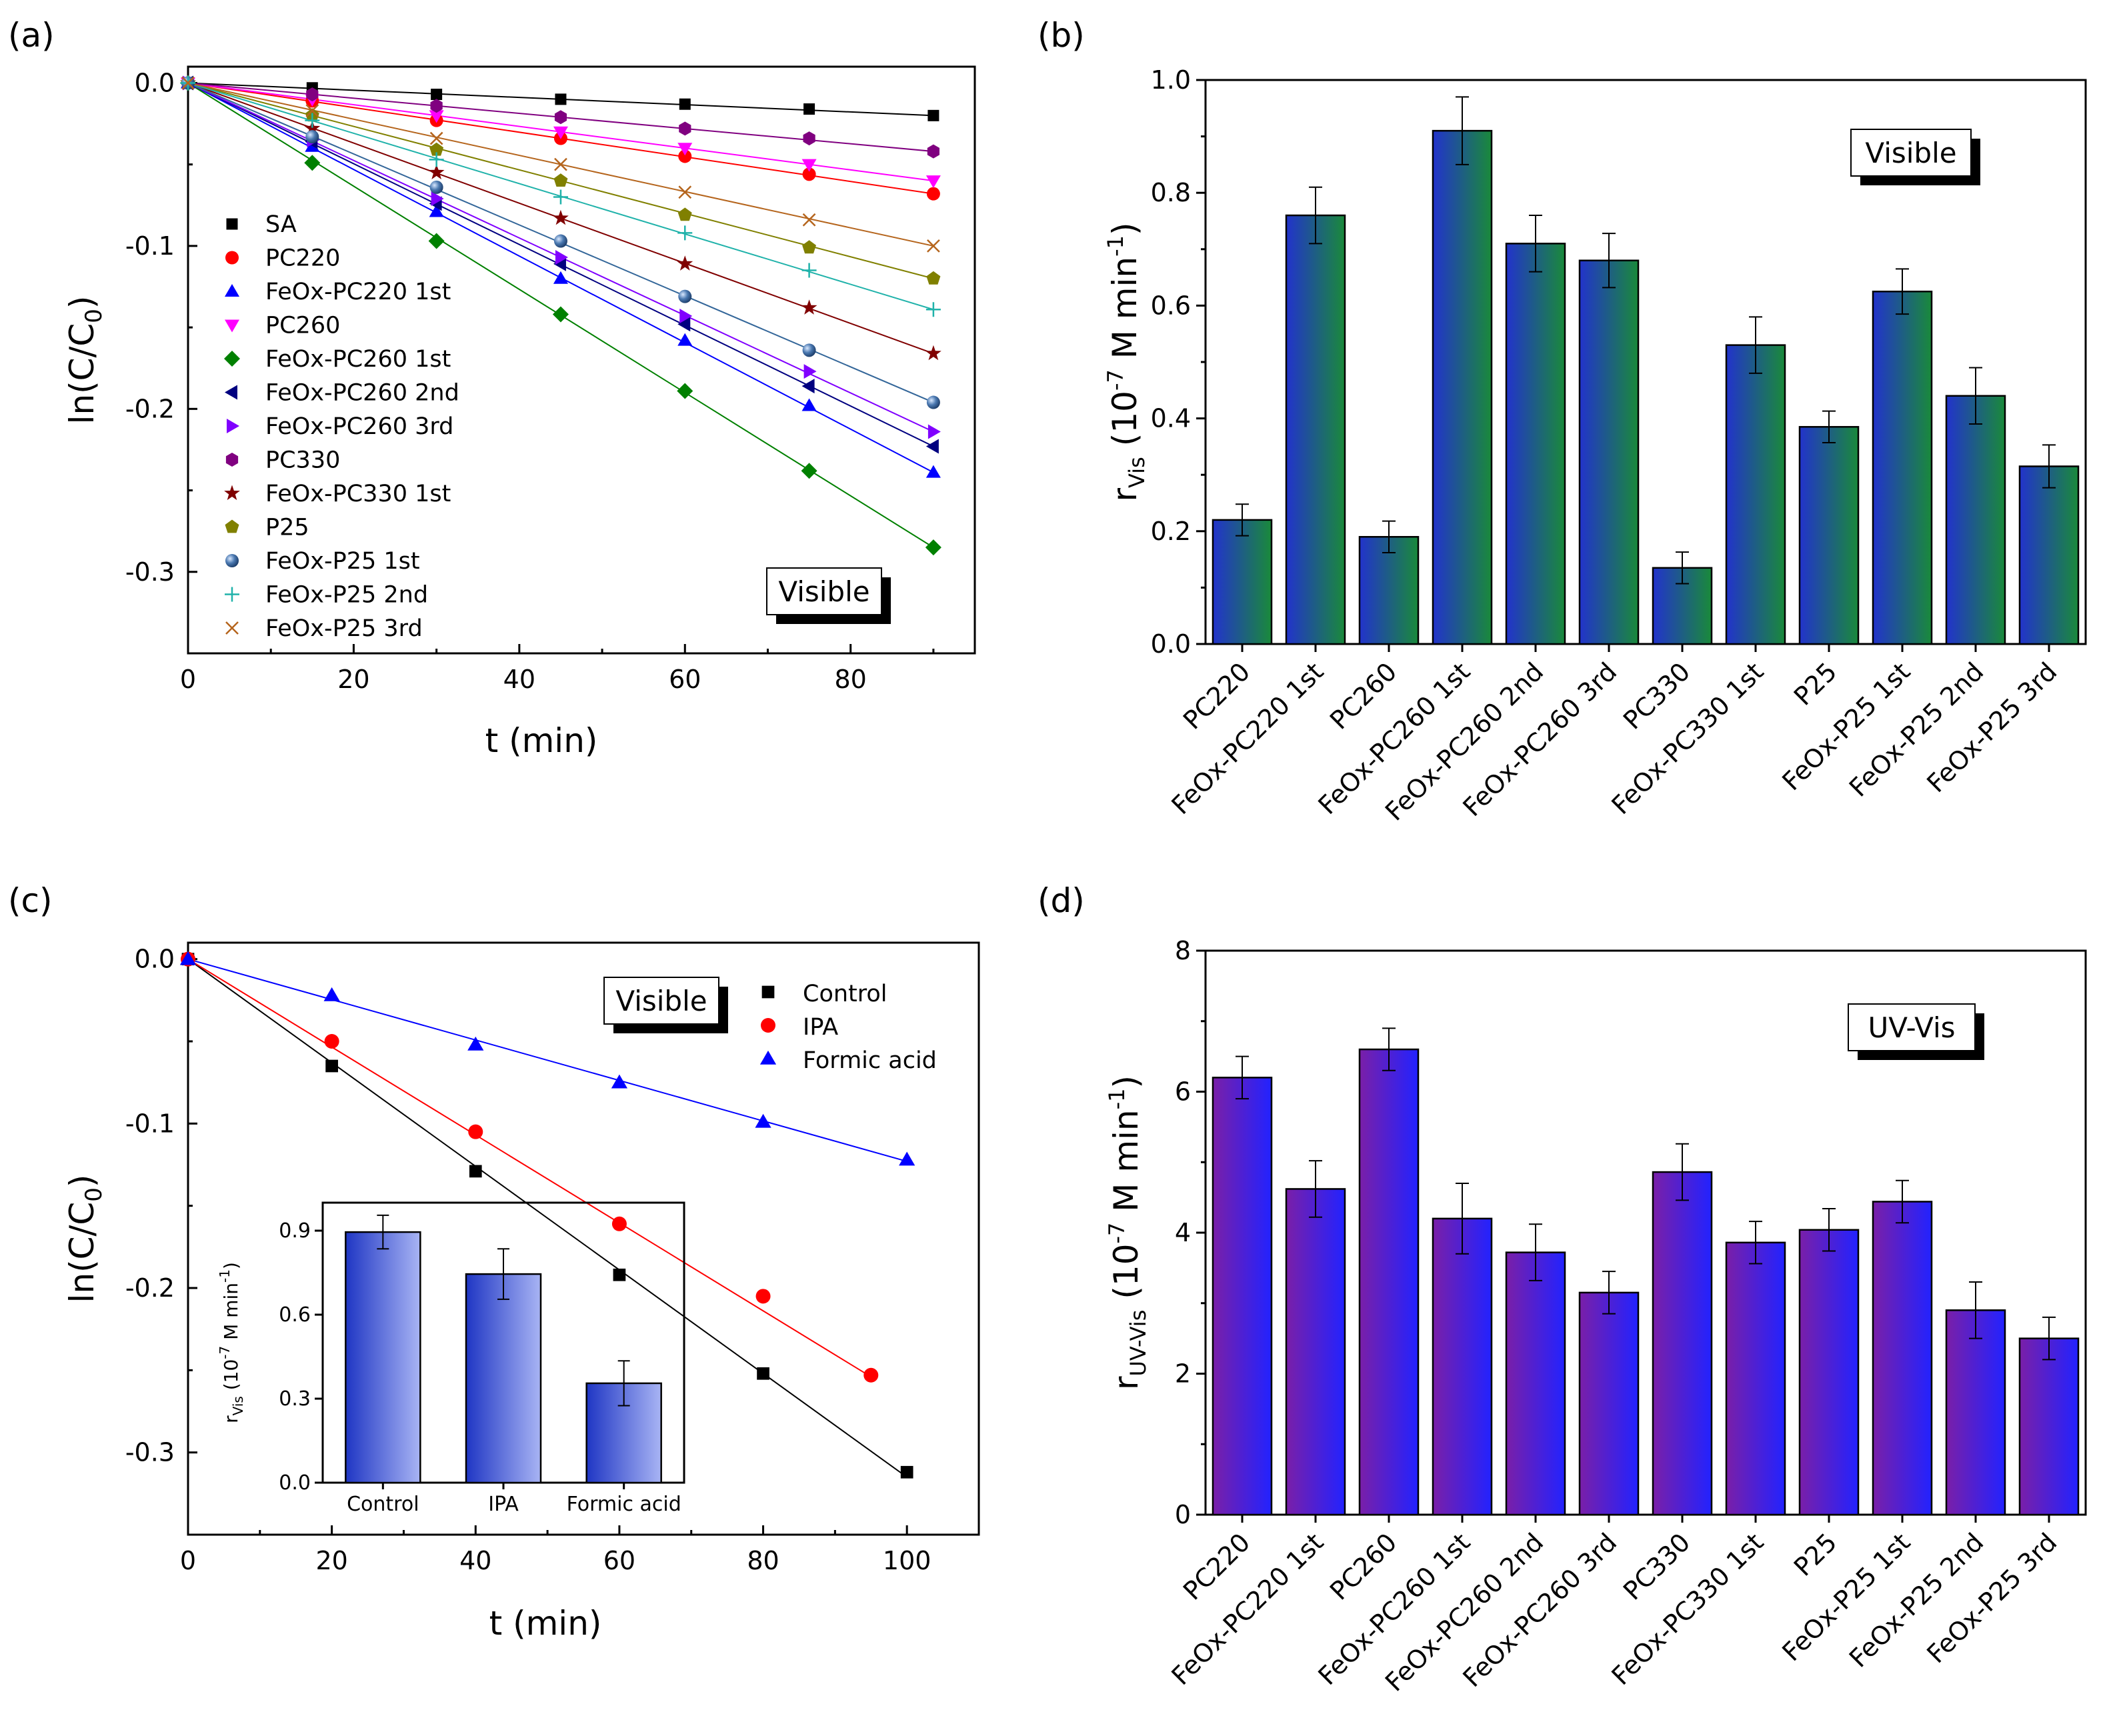 This screenshot has width=2115, height=1736. What do you see at coordinates (358, 494) in the screenshot?
I see `legend-label: FeOx-PC330 1st` at bounding box center [358, 494].